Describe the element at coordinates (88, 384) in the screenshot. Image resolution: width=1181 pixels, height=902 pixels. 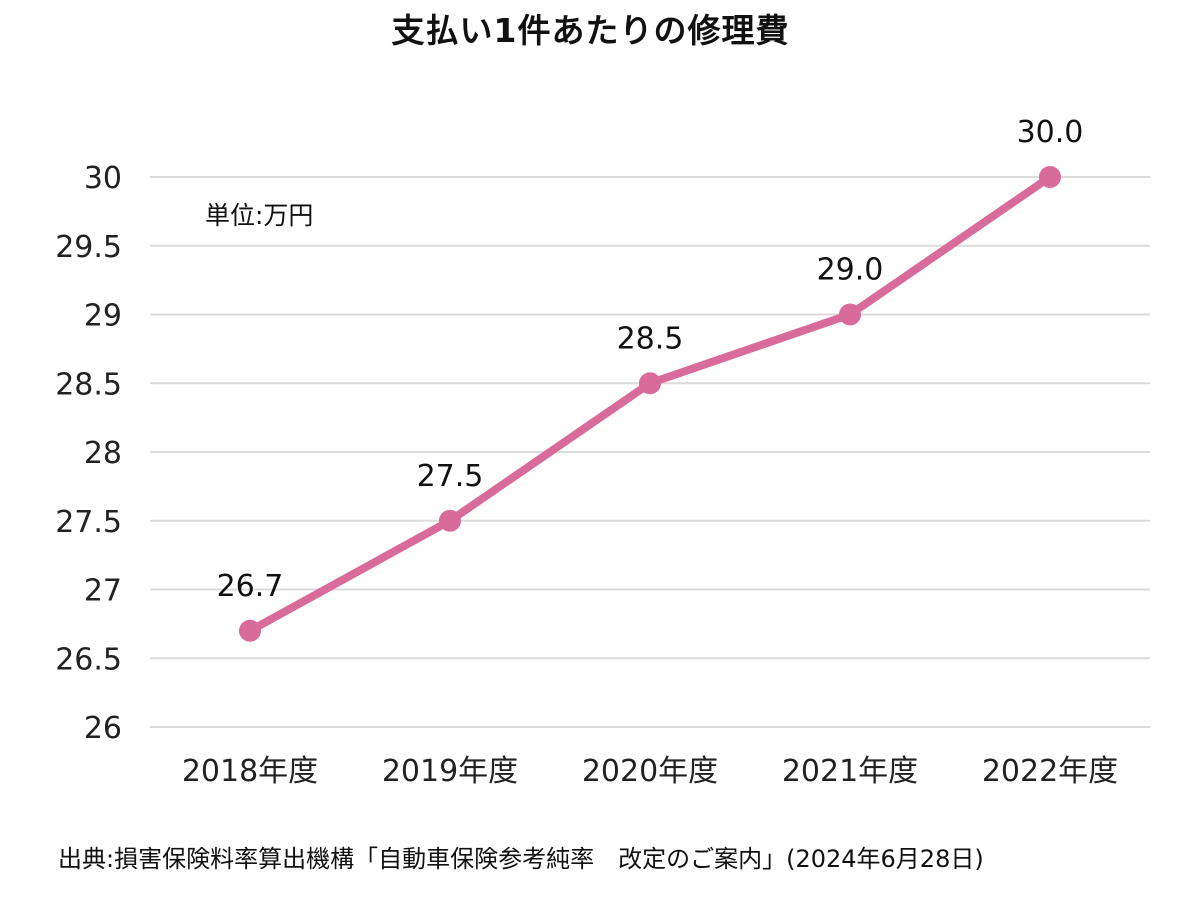
I see `y-tick-label: 28.5` at that location.